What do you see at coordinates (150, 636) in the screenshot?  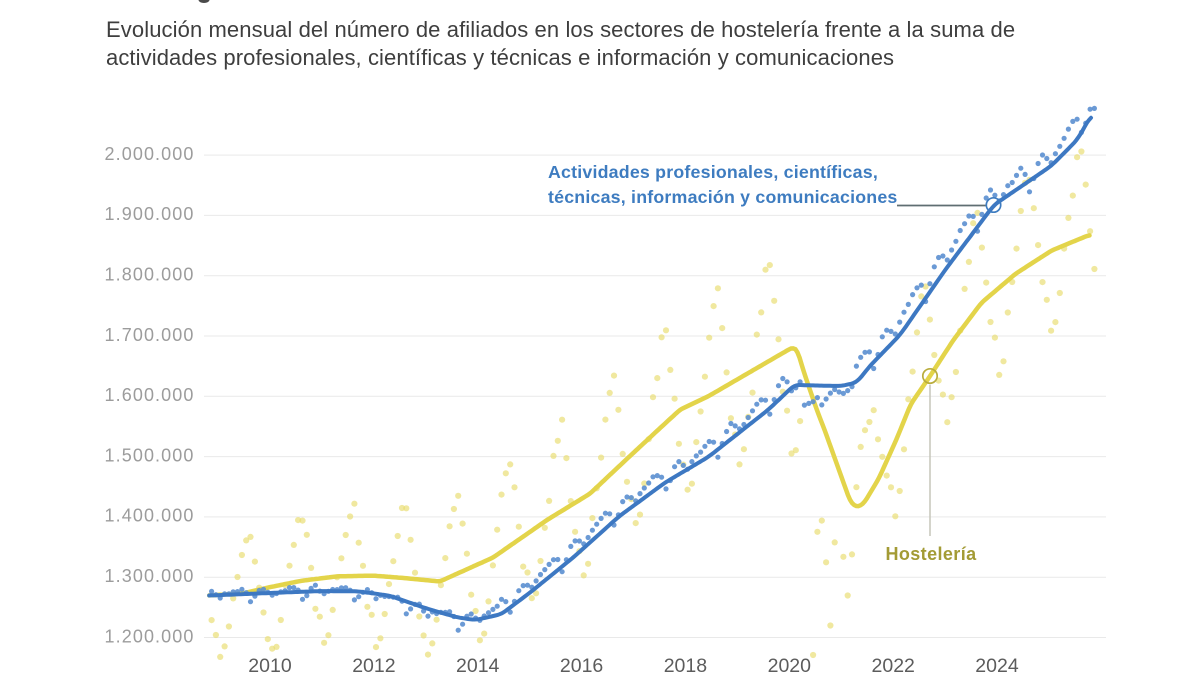 I see `svg-text: 1.200.000` at bounding box center [150, 636].